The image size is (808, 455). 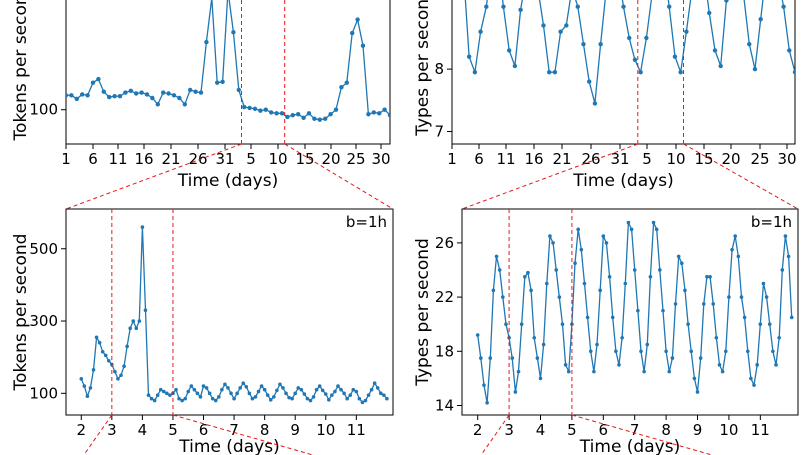 I want to click on x-tick-label: 30, so click(x=380, y=159).